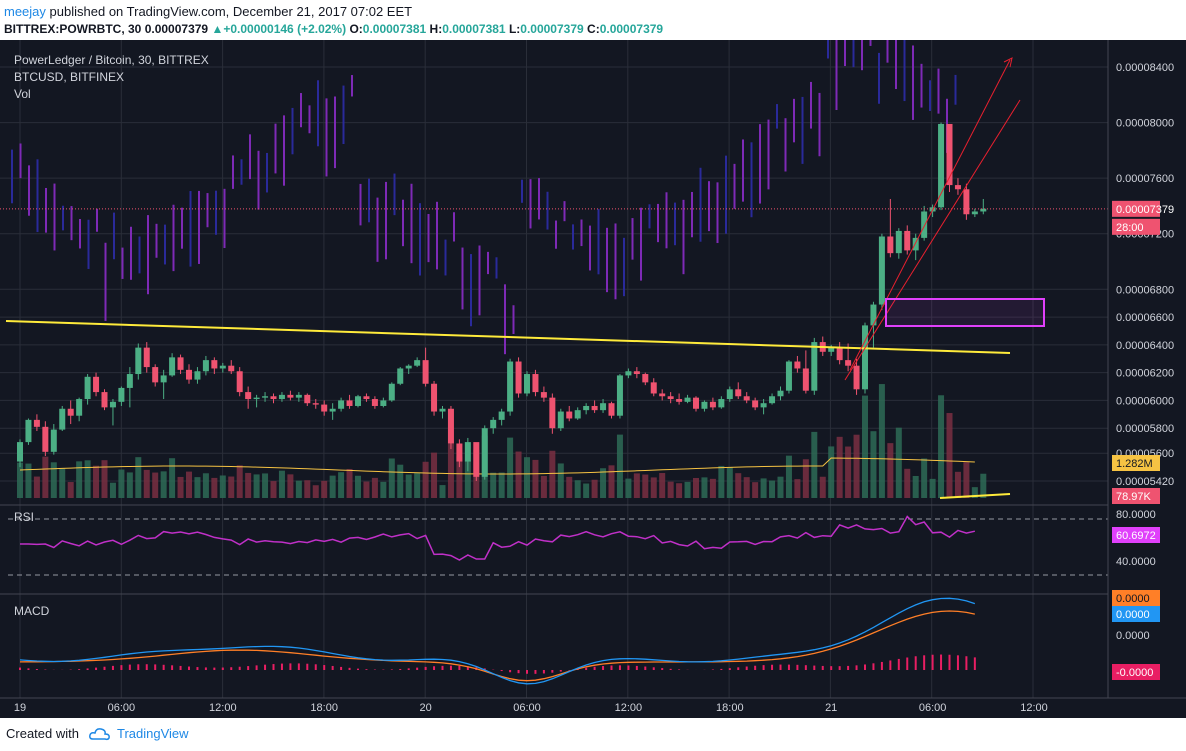 This screenshot has height=751, width=1186. I want to click on rsi-tick-label: 40.0000, so click(1136, 562).